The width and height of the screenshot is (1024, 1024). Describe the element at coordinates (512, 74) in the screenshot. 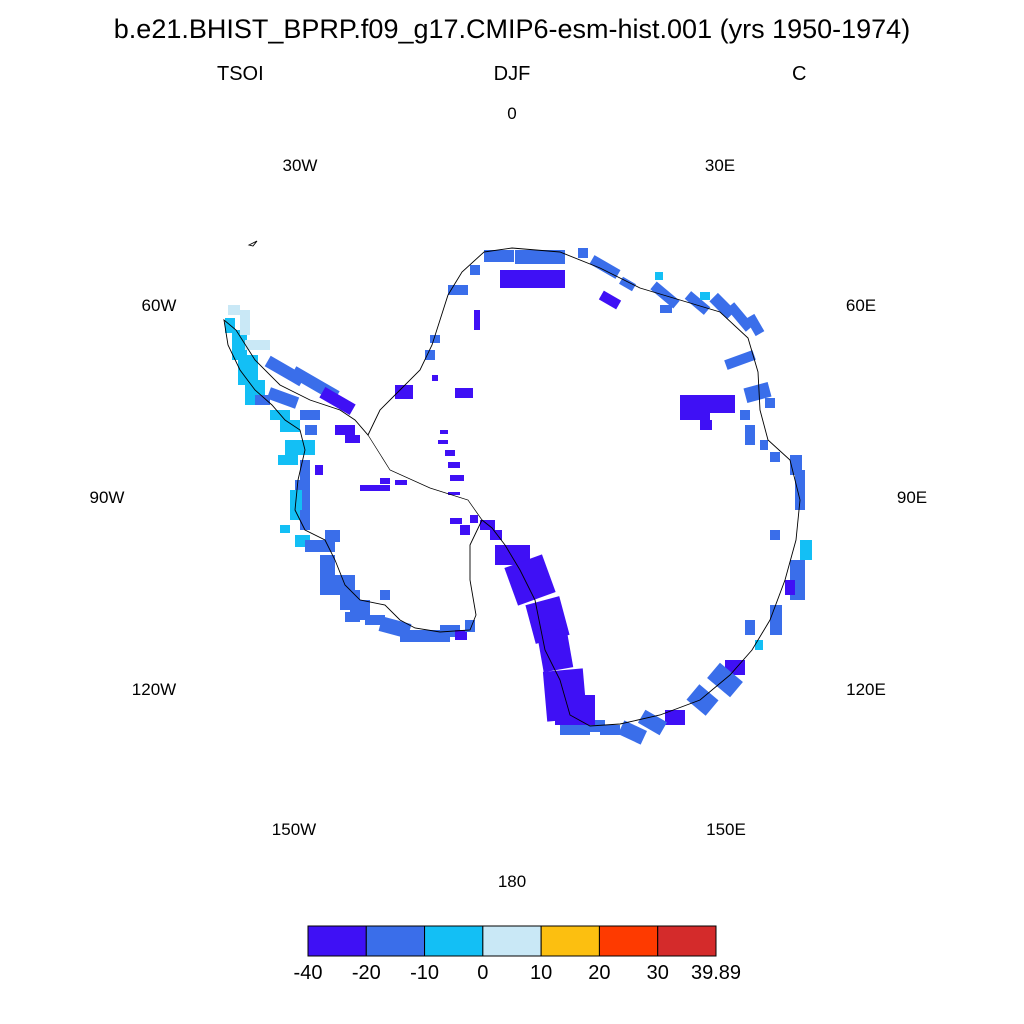

I see `season-label: DJF` at that location.